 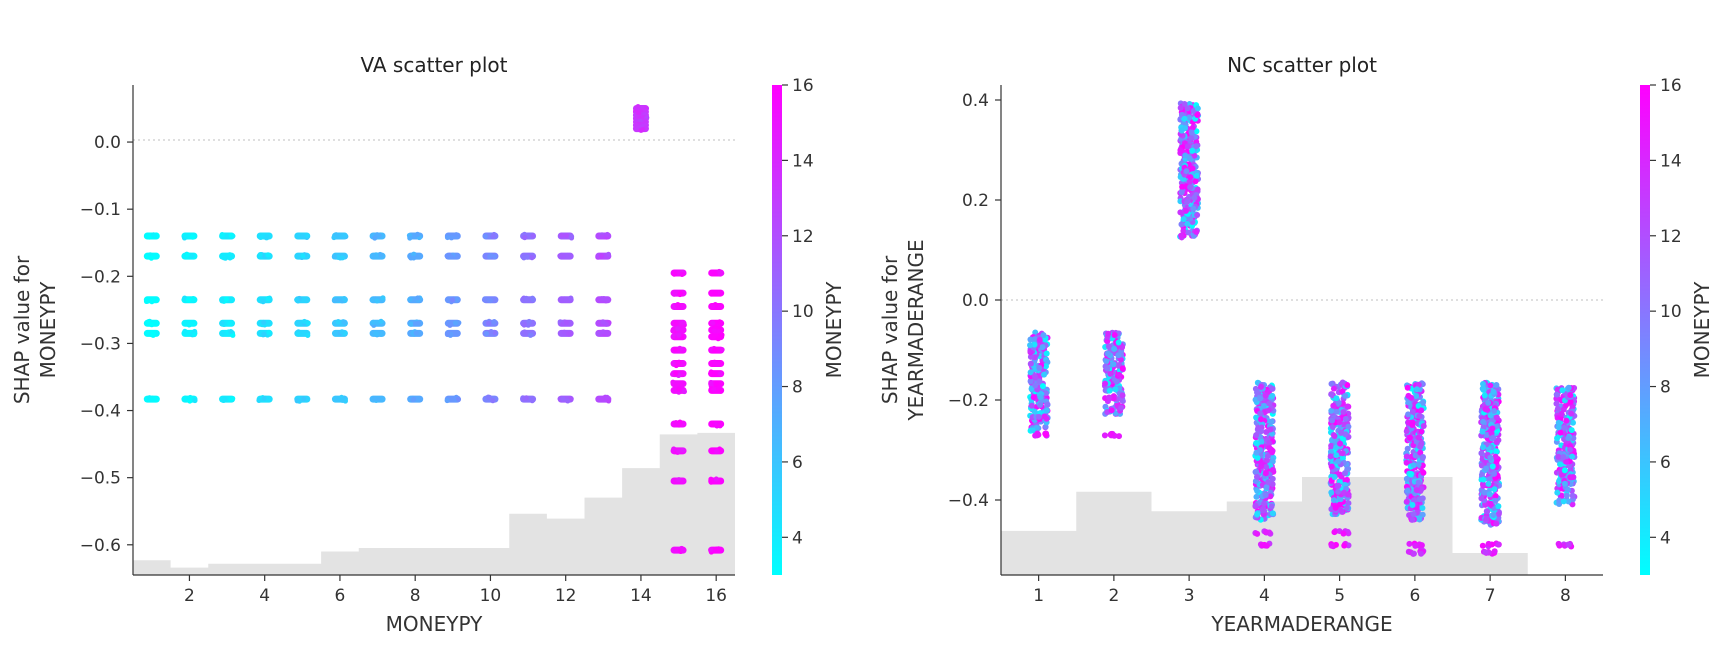 I want to click on histogram, so click(x=434, y=503).